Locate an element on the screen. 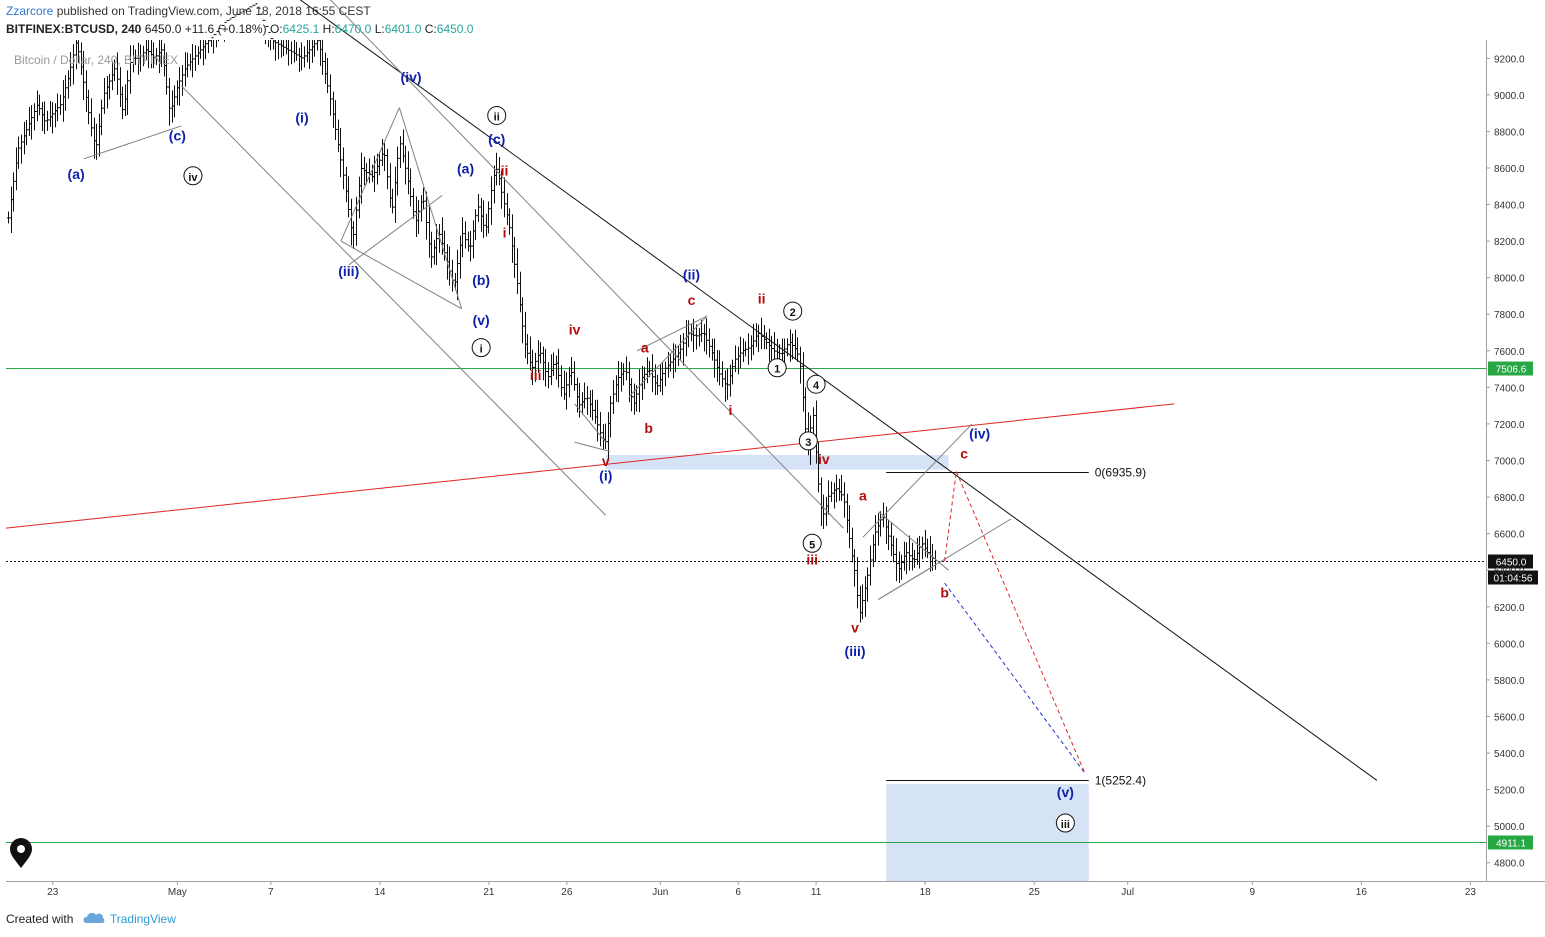 Image resolution: width=1545 pixels, height=937 pixels. wave-label: 1 is located at coordinates (777, 370).